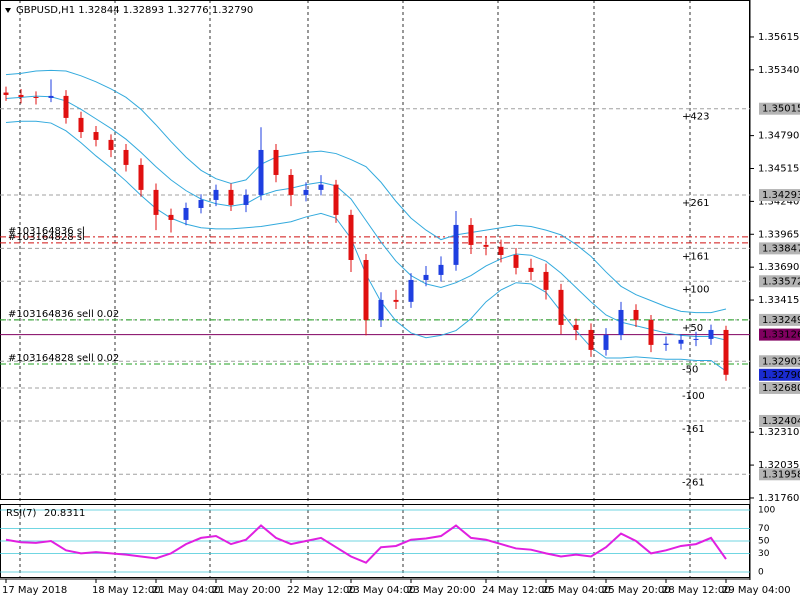  Describe the element at coordinates (695, 203) in the screenshot. I see `level-tag: +261` at that location.